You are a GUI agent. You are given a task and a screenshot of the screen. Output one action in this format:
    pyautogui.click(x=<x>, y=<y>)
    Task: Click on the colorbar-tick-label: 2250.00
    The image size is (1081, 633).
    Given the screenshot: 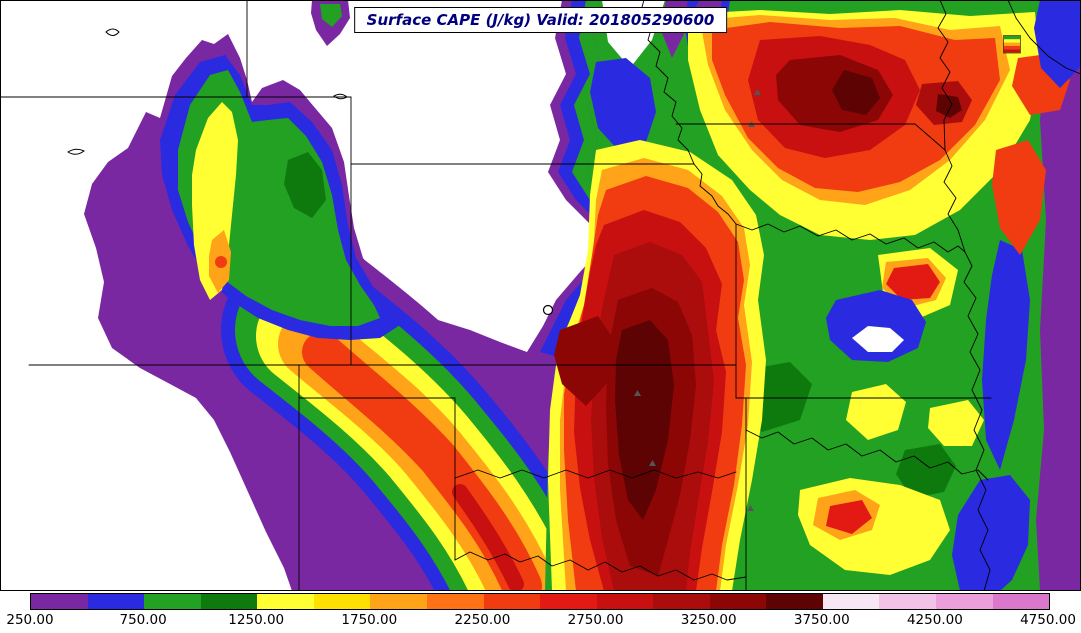 What is the action you would take?
    pyautogui.click(x=482, y=620)
    